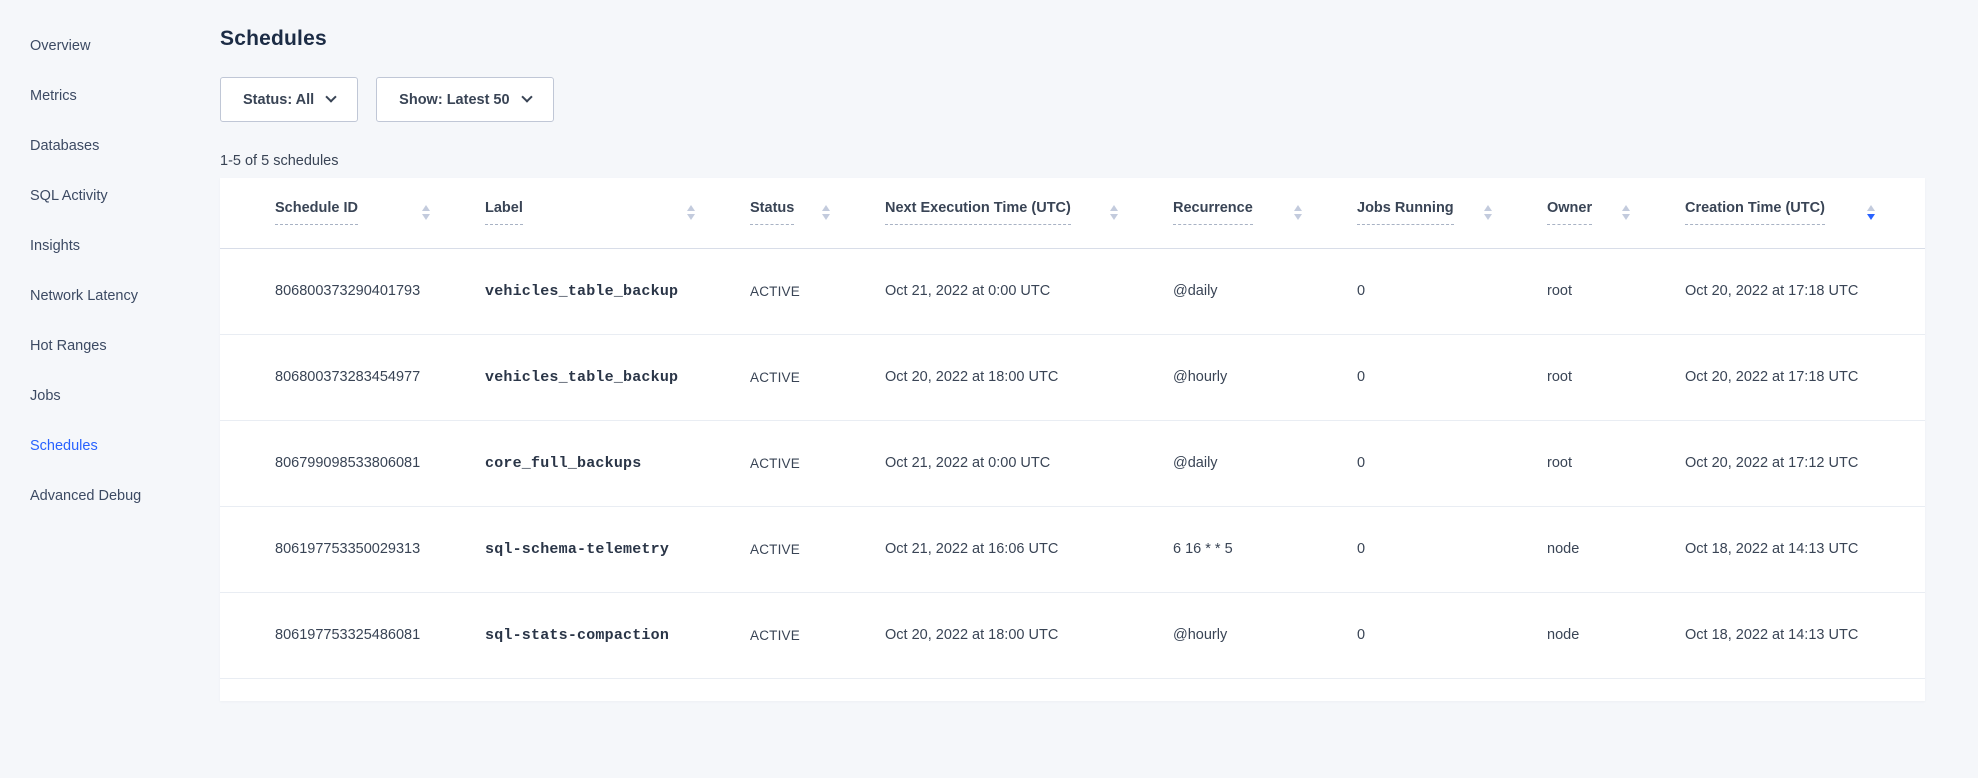 The height and width of the screenshot is (778, 1978). Describe the element at coordinates (53, 96) in the screenshot. I see `sidebar-item-metrics: Metrics` at that location.